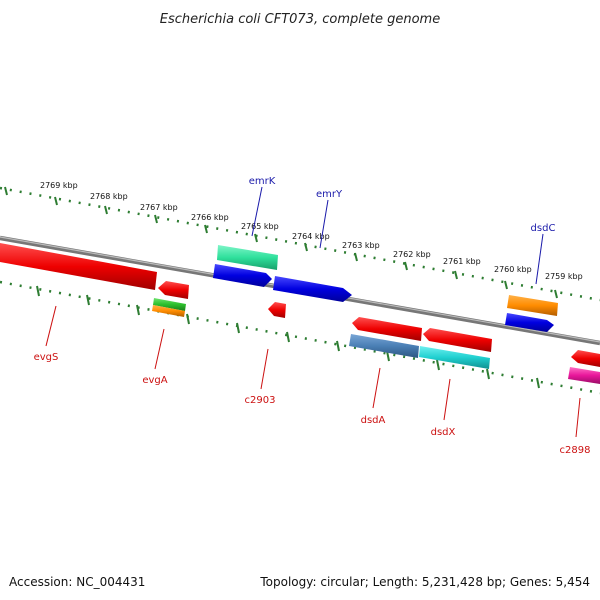  I want to click on lower-ruler-major-ticks, so click(288, 337).